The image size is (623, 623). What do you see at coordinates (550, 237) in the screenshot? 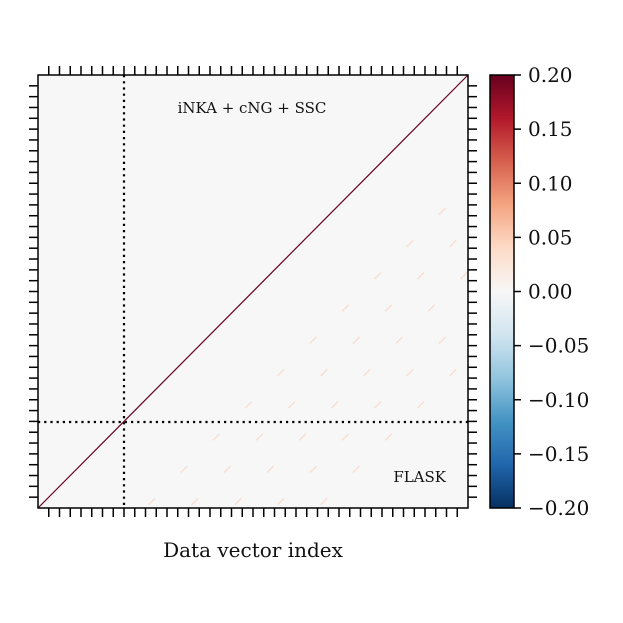
I see `colorbar-tick-label: 0.05` at bounding box center [550, 237].